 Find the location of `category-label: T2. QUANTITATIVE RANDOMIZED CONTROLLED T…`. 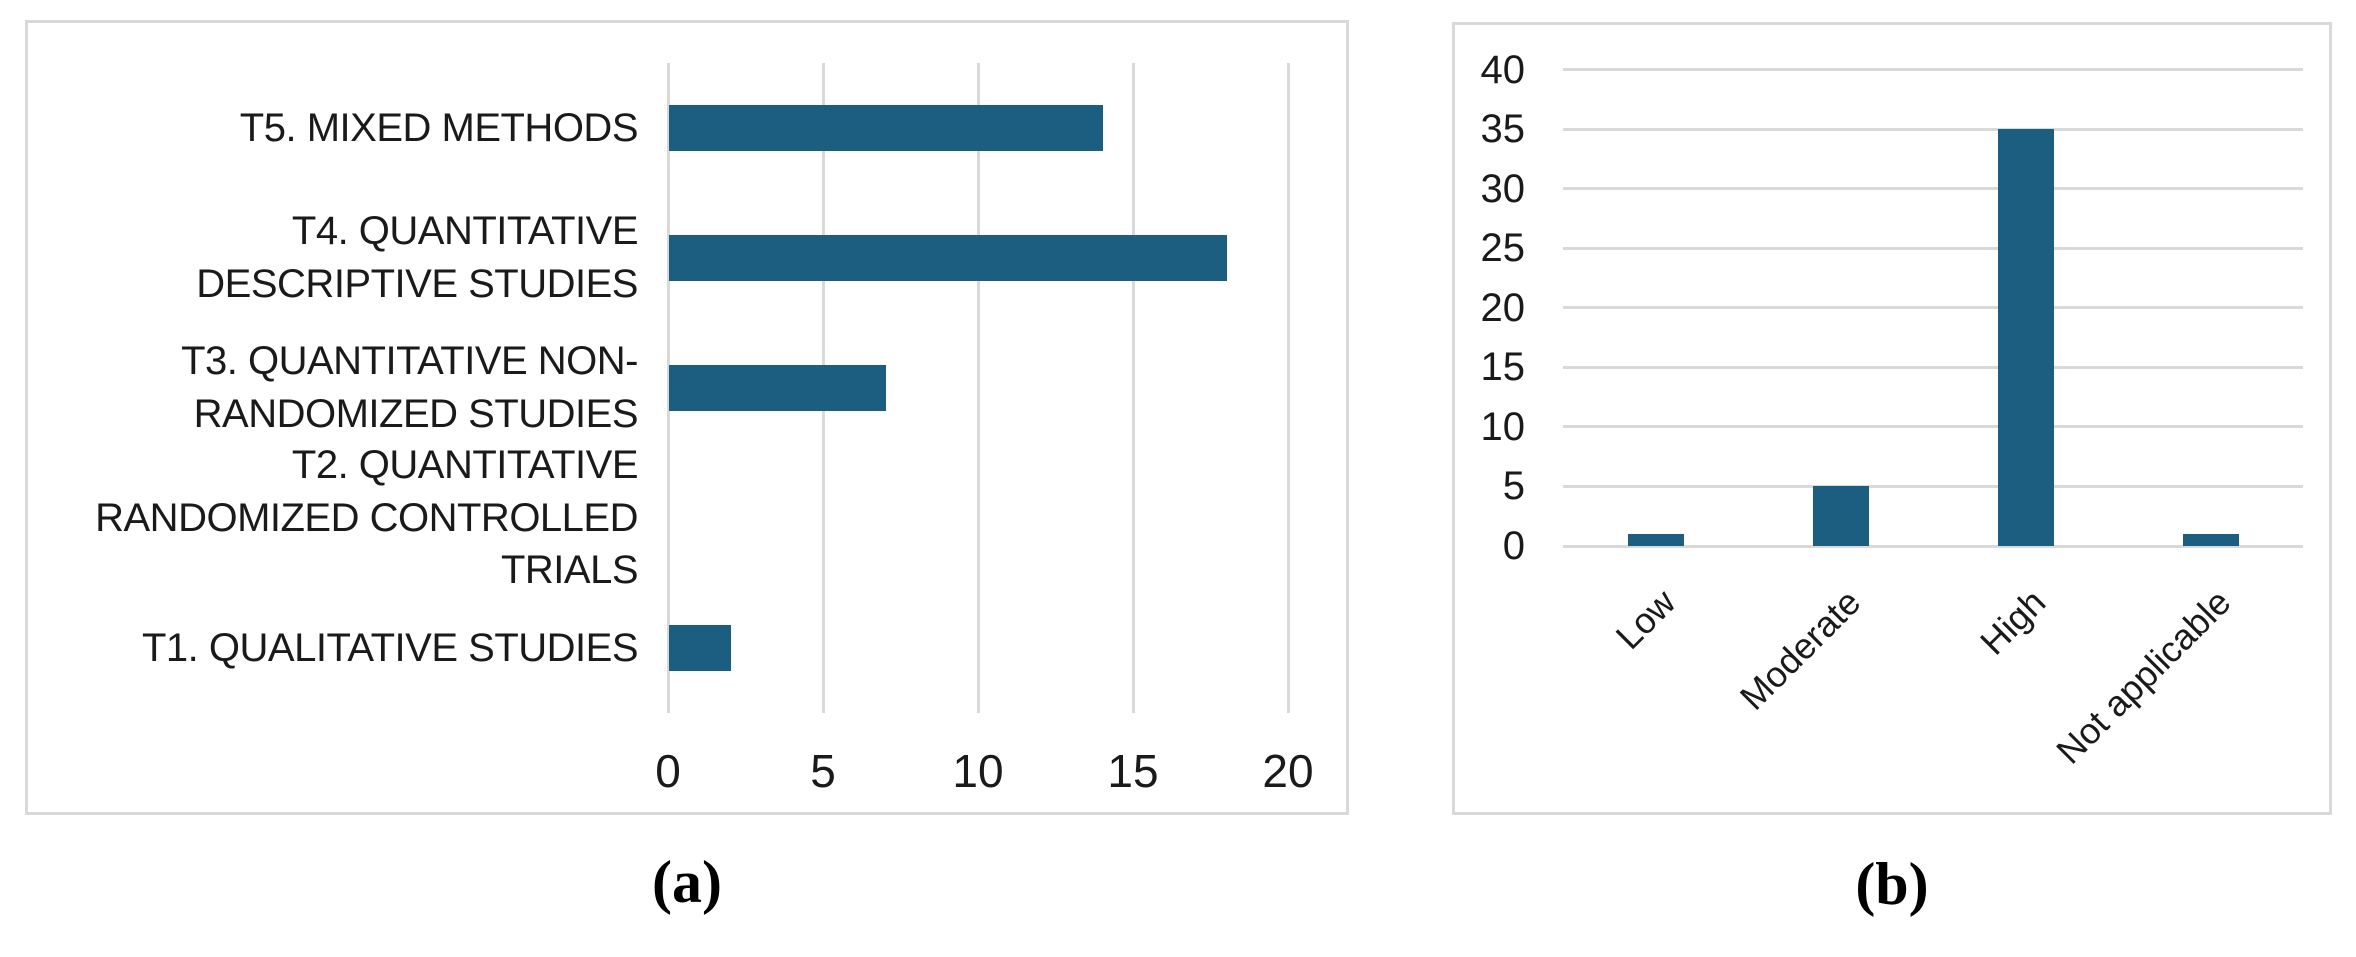

category-label: T2. QUANTITATIVE RANDOMIZED CONTROLLED T… is located at coordinates (366, 517).